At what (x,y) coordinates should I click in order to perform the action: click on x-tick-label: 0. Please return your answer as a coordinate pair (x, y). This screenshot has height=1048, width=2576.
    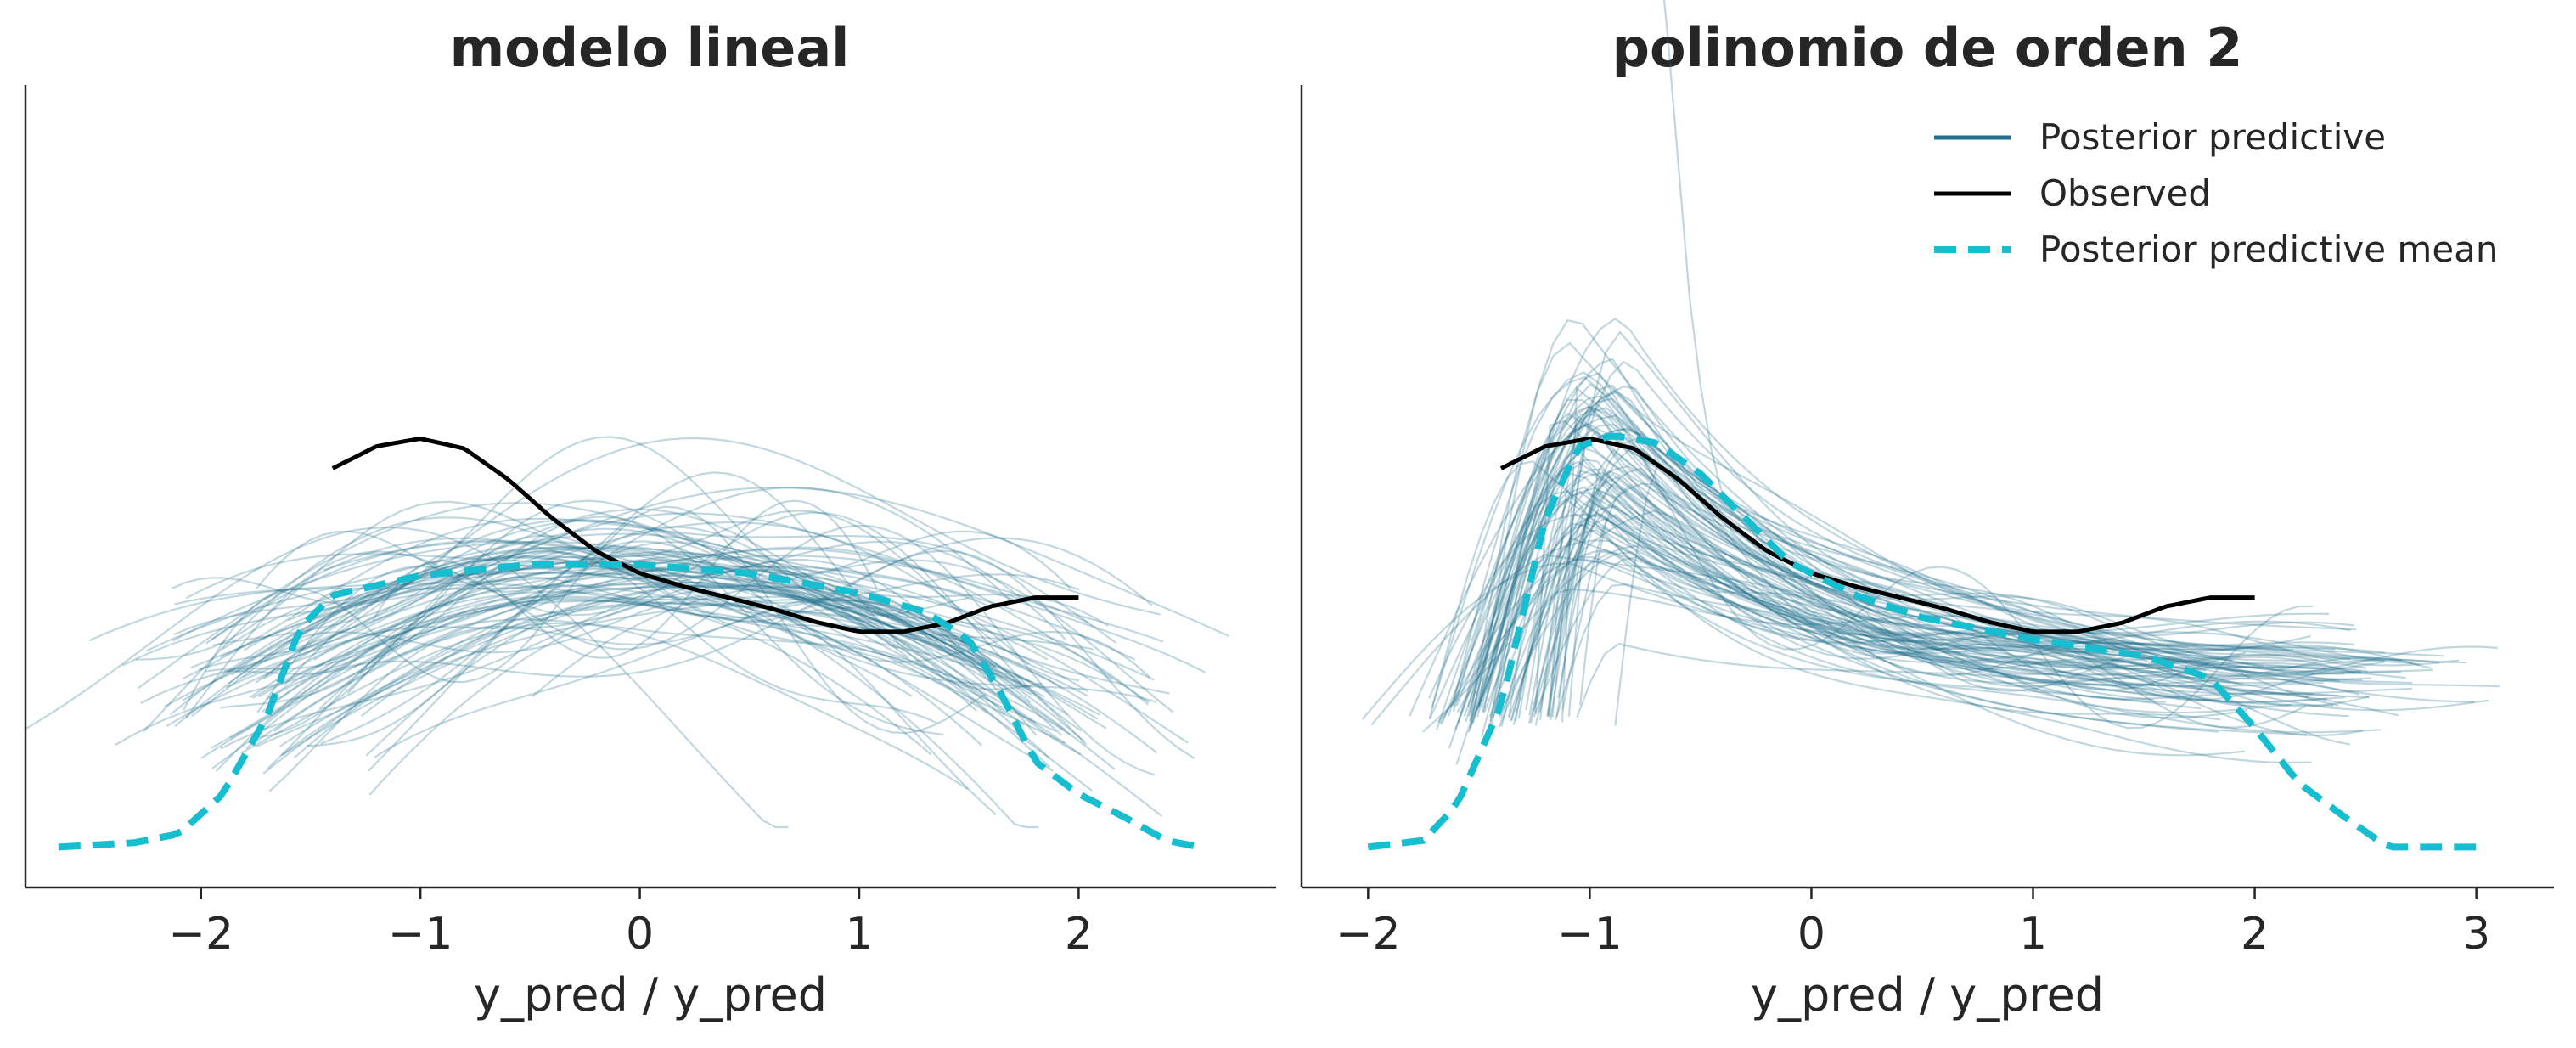
    Looking at the image, I should click on (1811, 934).